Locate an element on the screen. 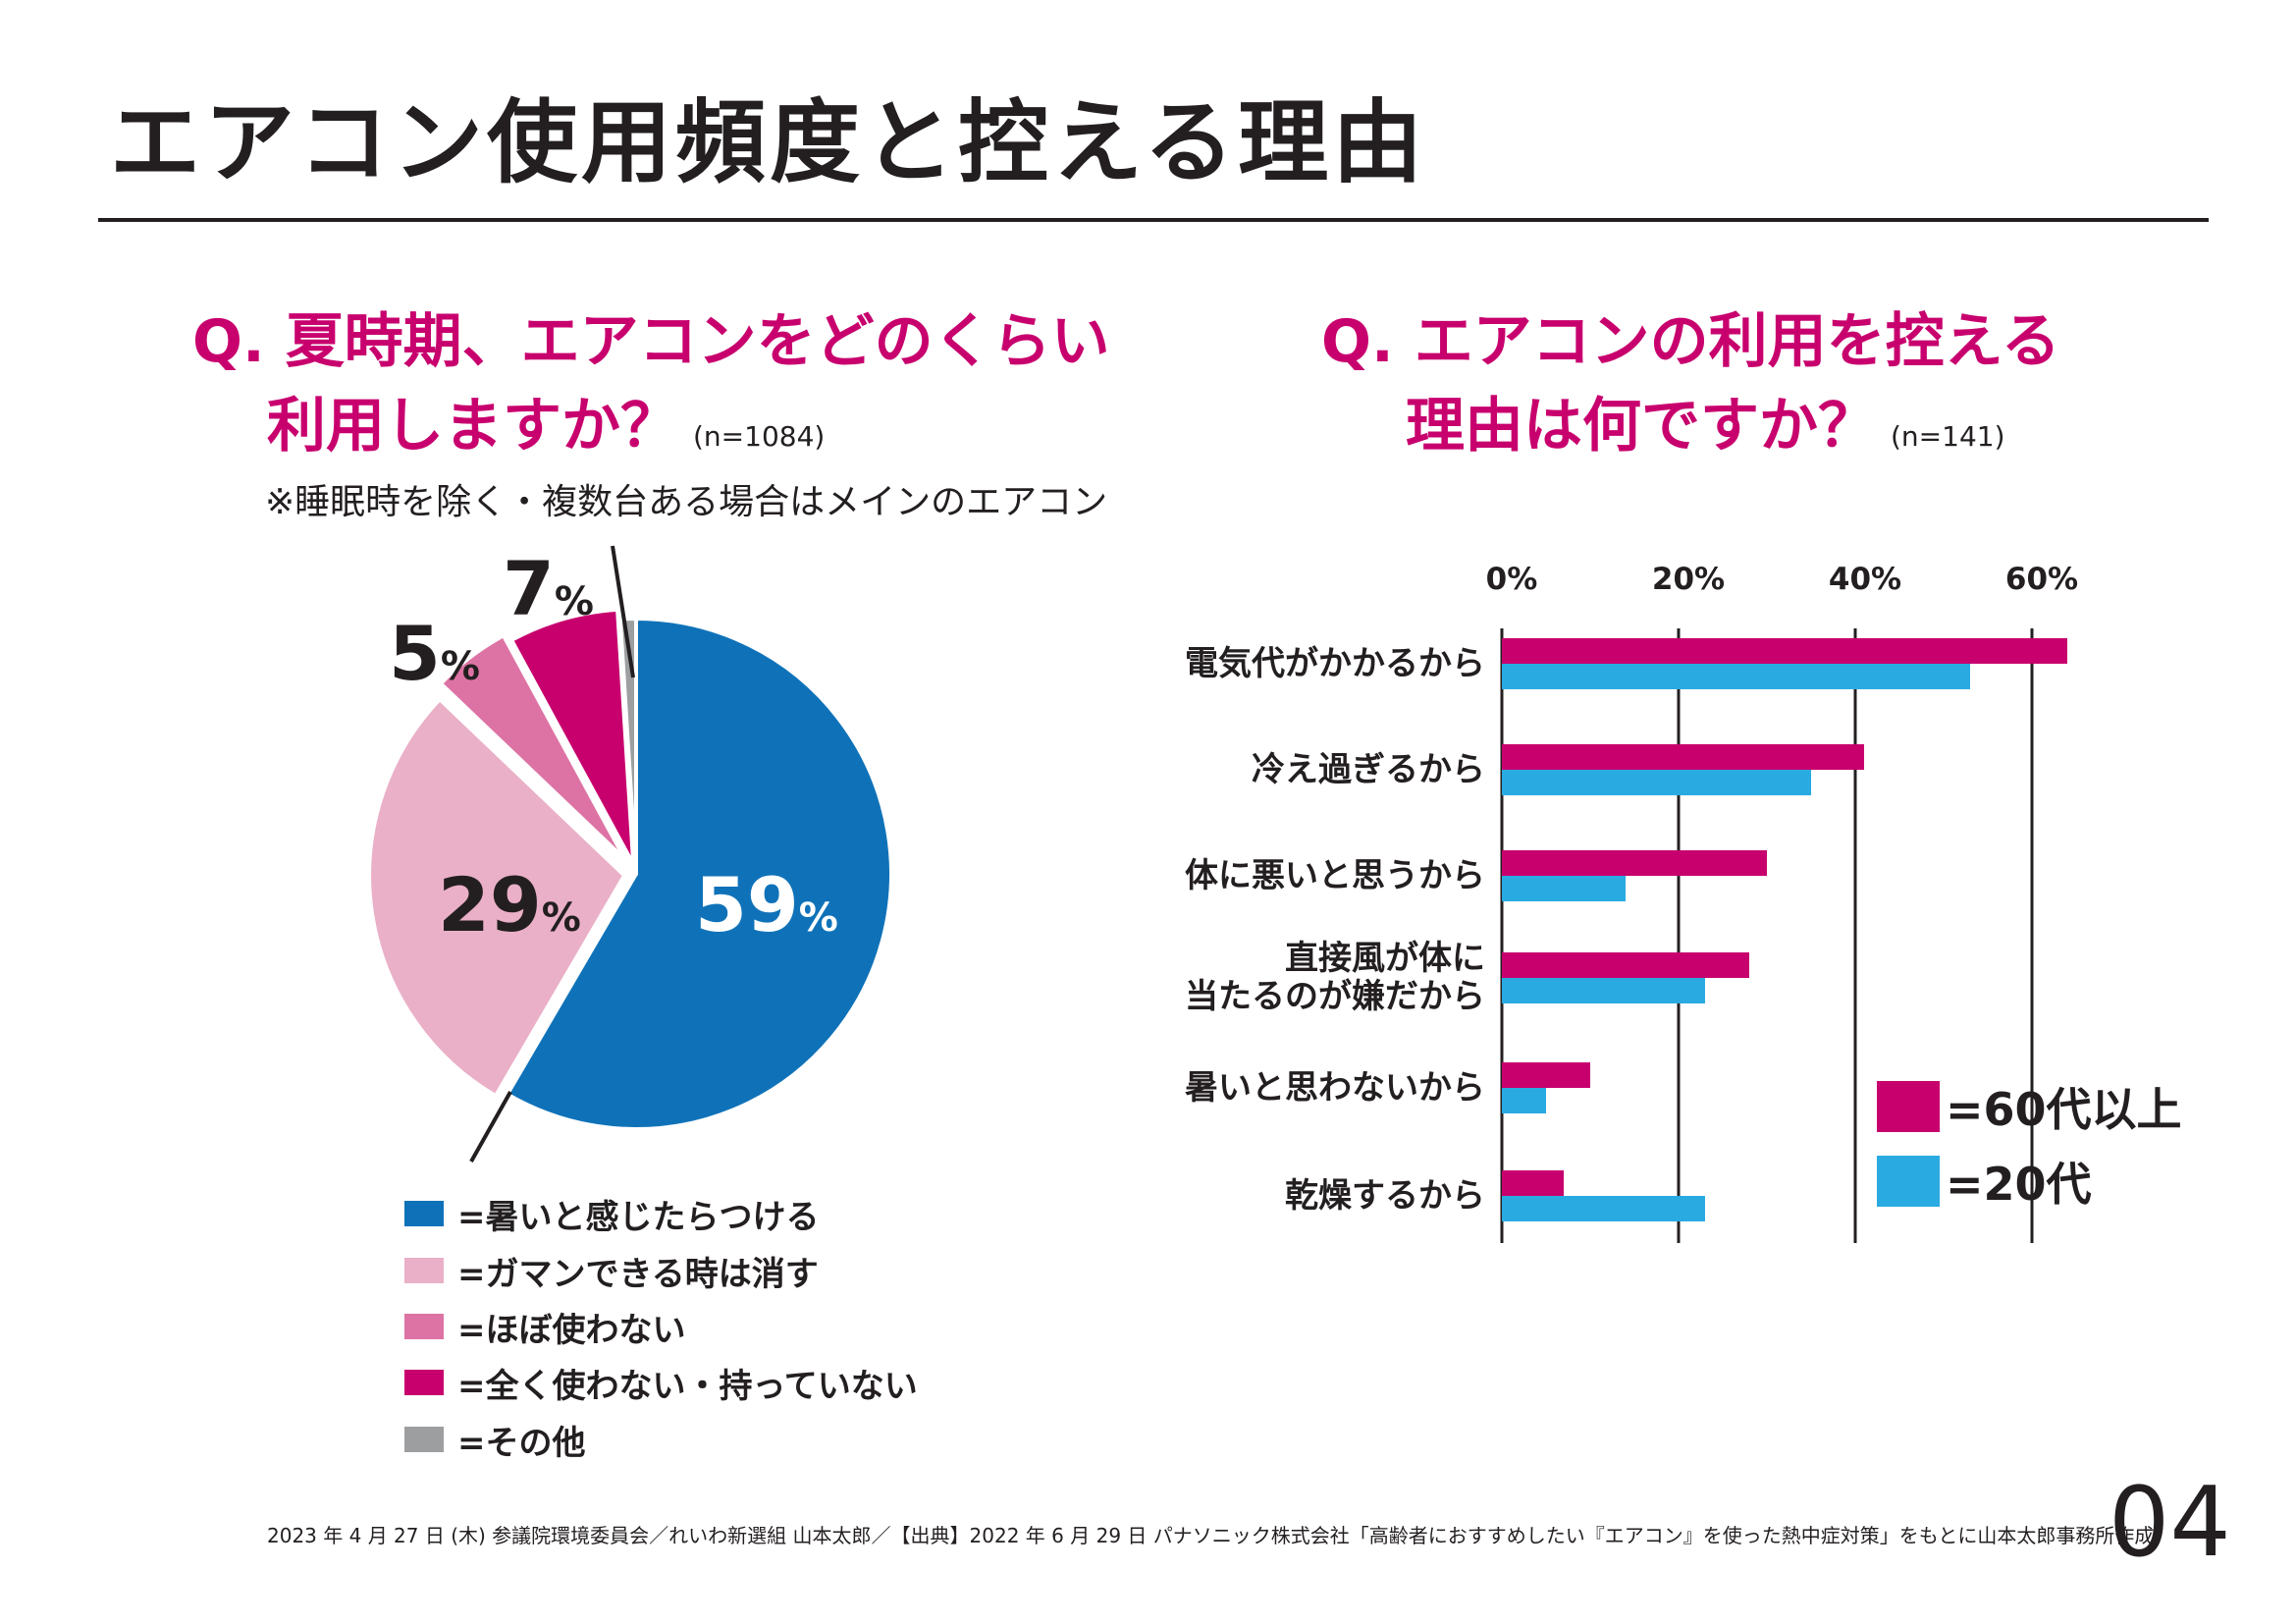 Image resolution: width=2296 pixels, height=1624 pixels. pie-label-7: 7% is located at coordinates (548, 589).